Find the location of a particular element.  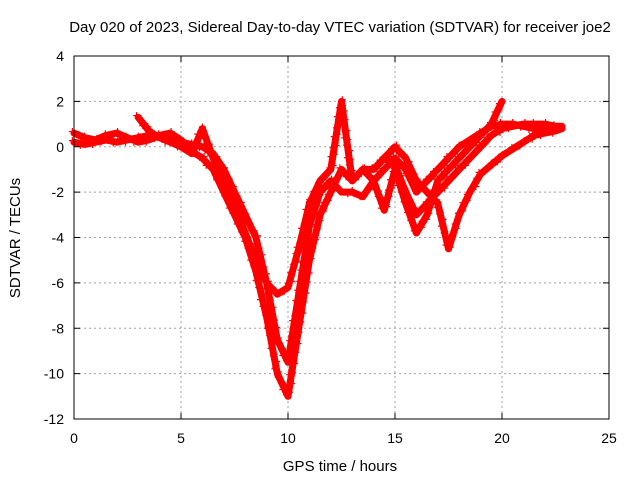

y-tick-label: -12 is located at coordinates (54, 419).